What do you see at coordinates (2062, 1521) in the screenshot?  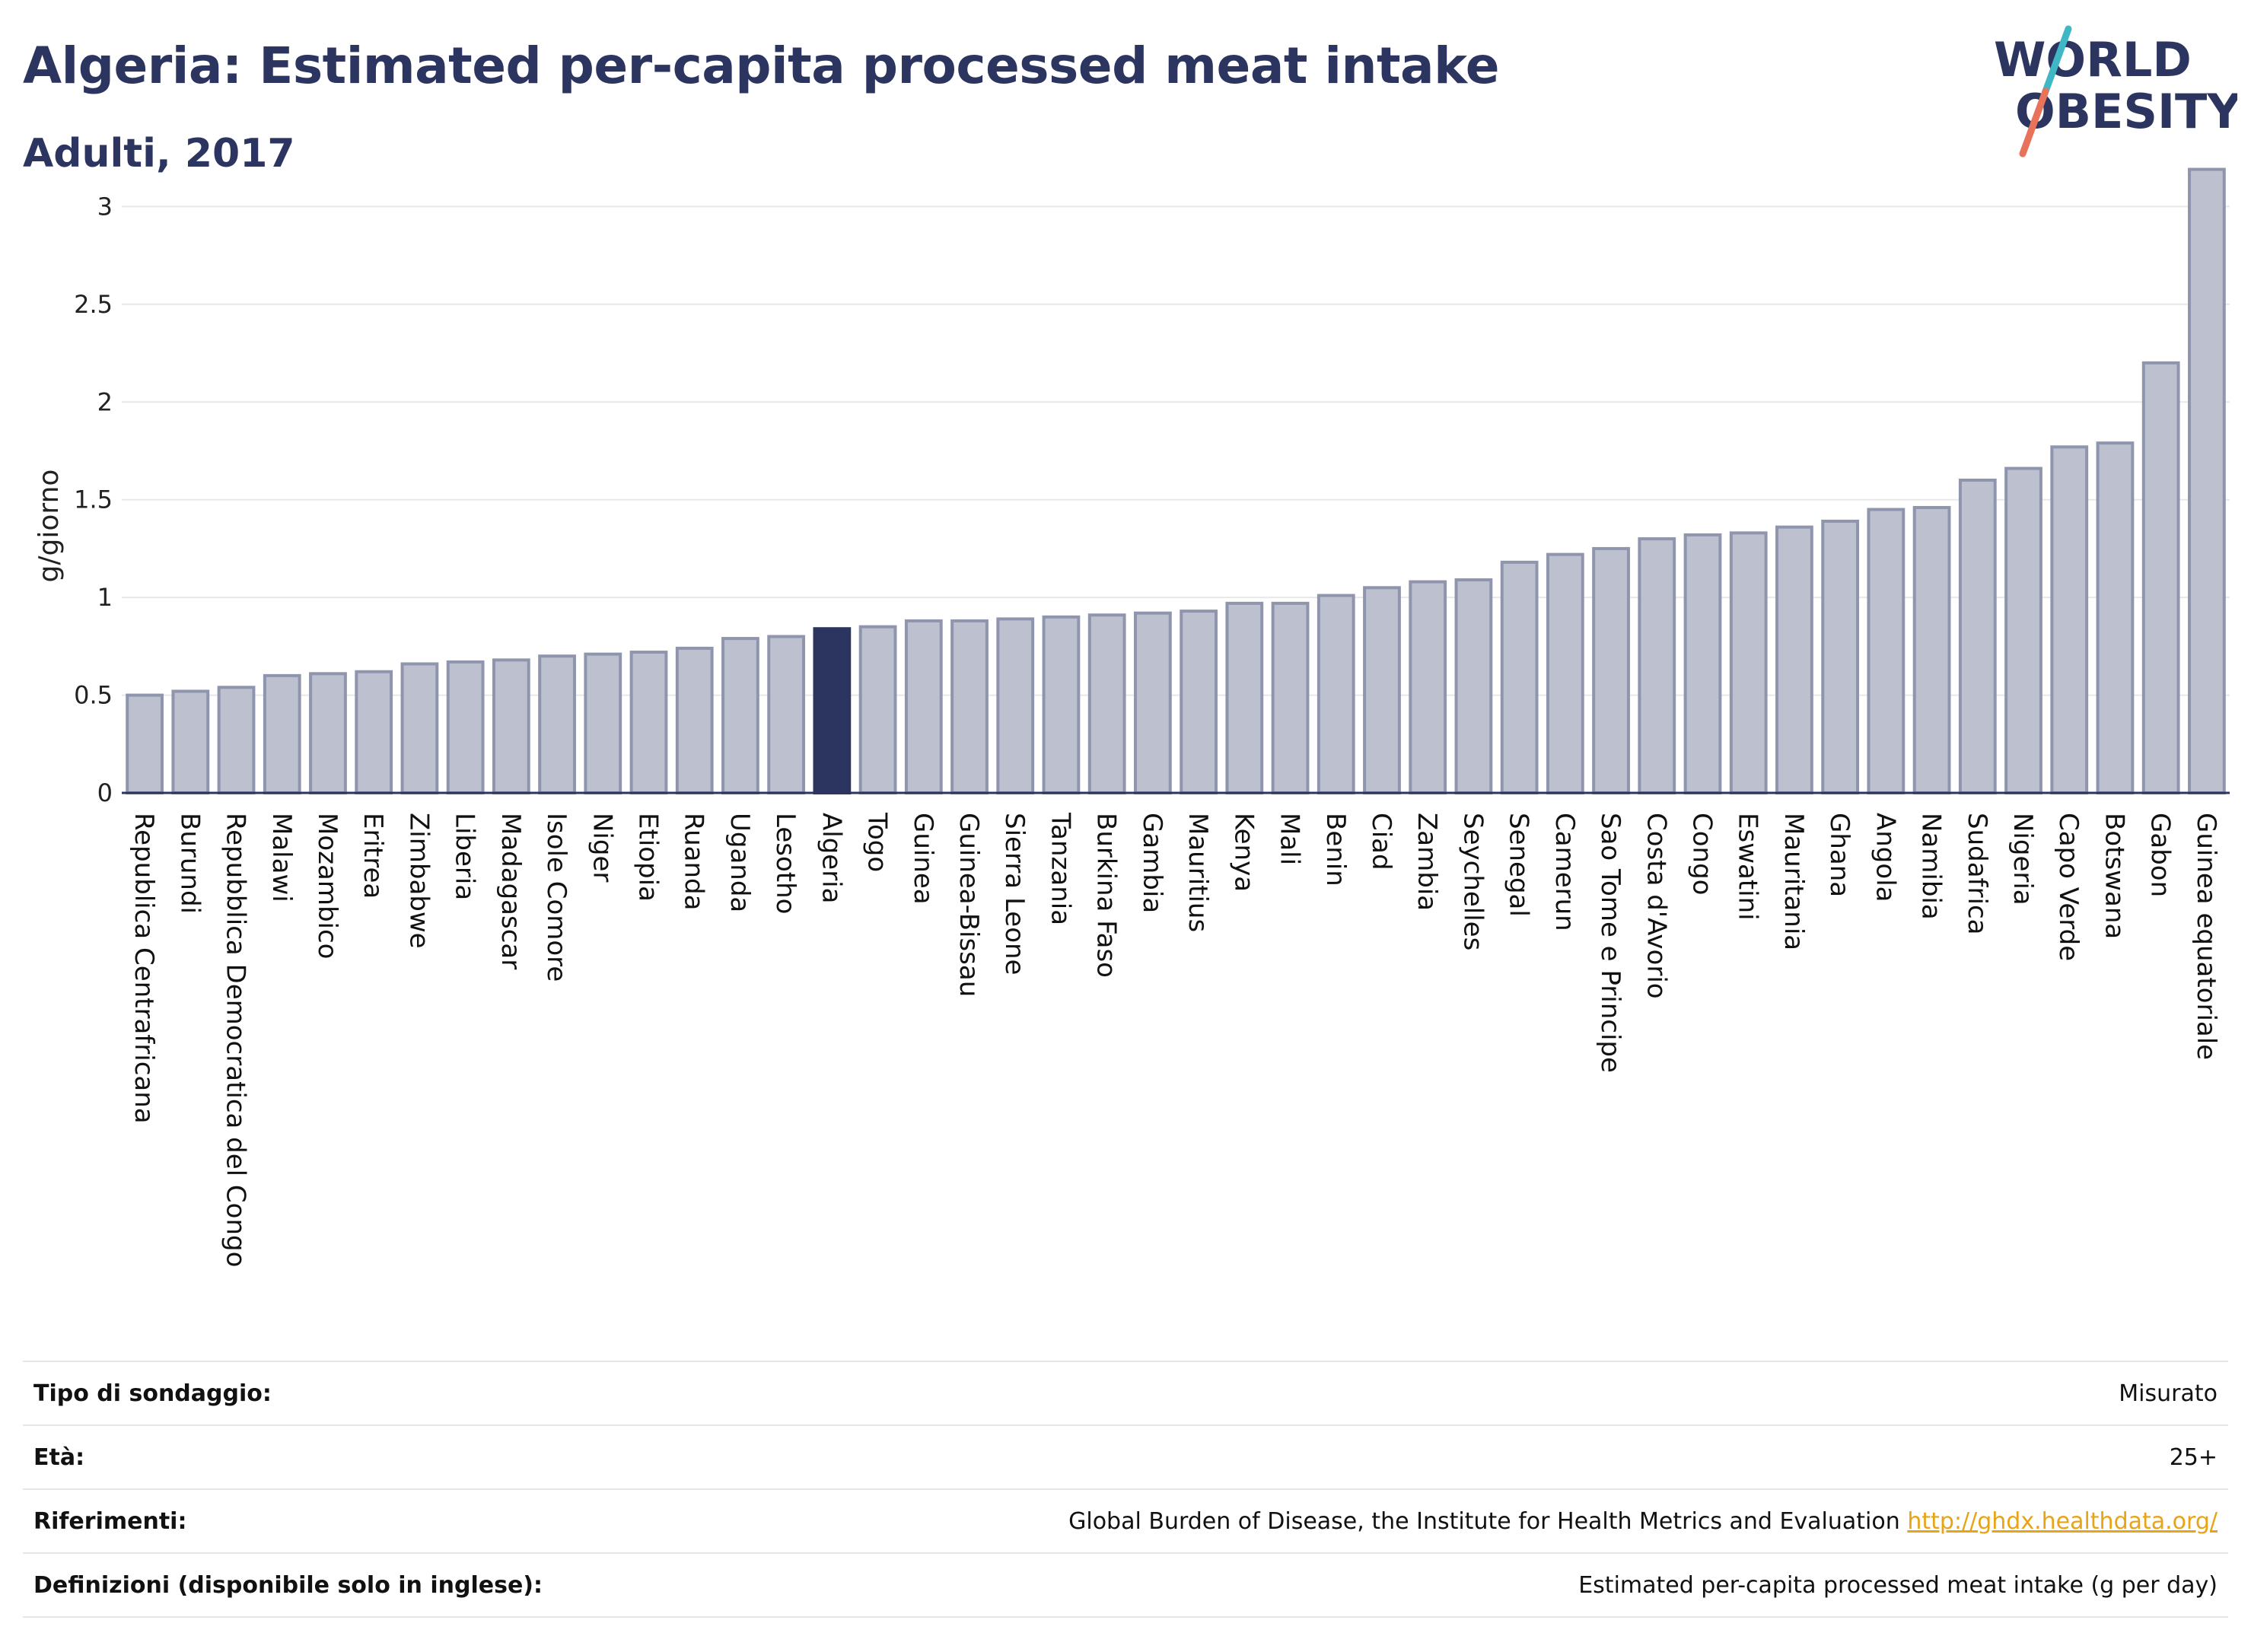 I see `references-link: http://ghdx.healthdata.org/` at bounding box center [2062, 1521].